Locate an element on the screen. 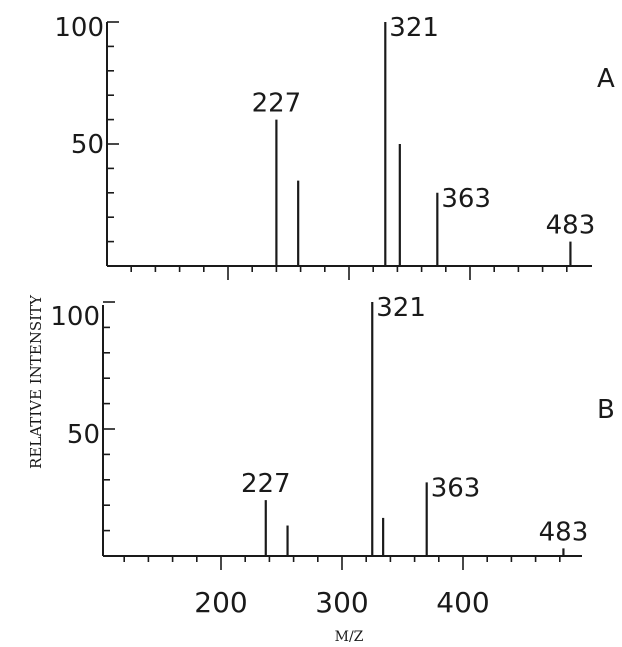 The image size is (622, 647). panel-a-y-tick-50: 50 is located at coordinates (87, 145).